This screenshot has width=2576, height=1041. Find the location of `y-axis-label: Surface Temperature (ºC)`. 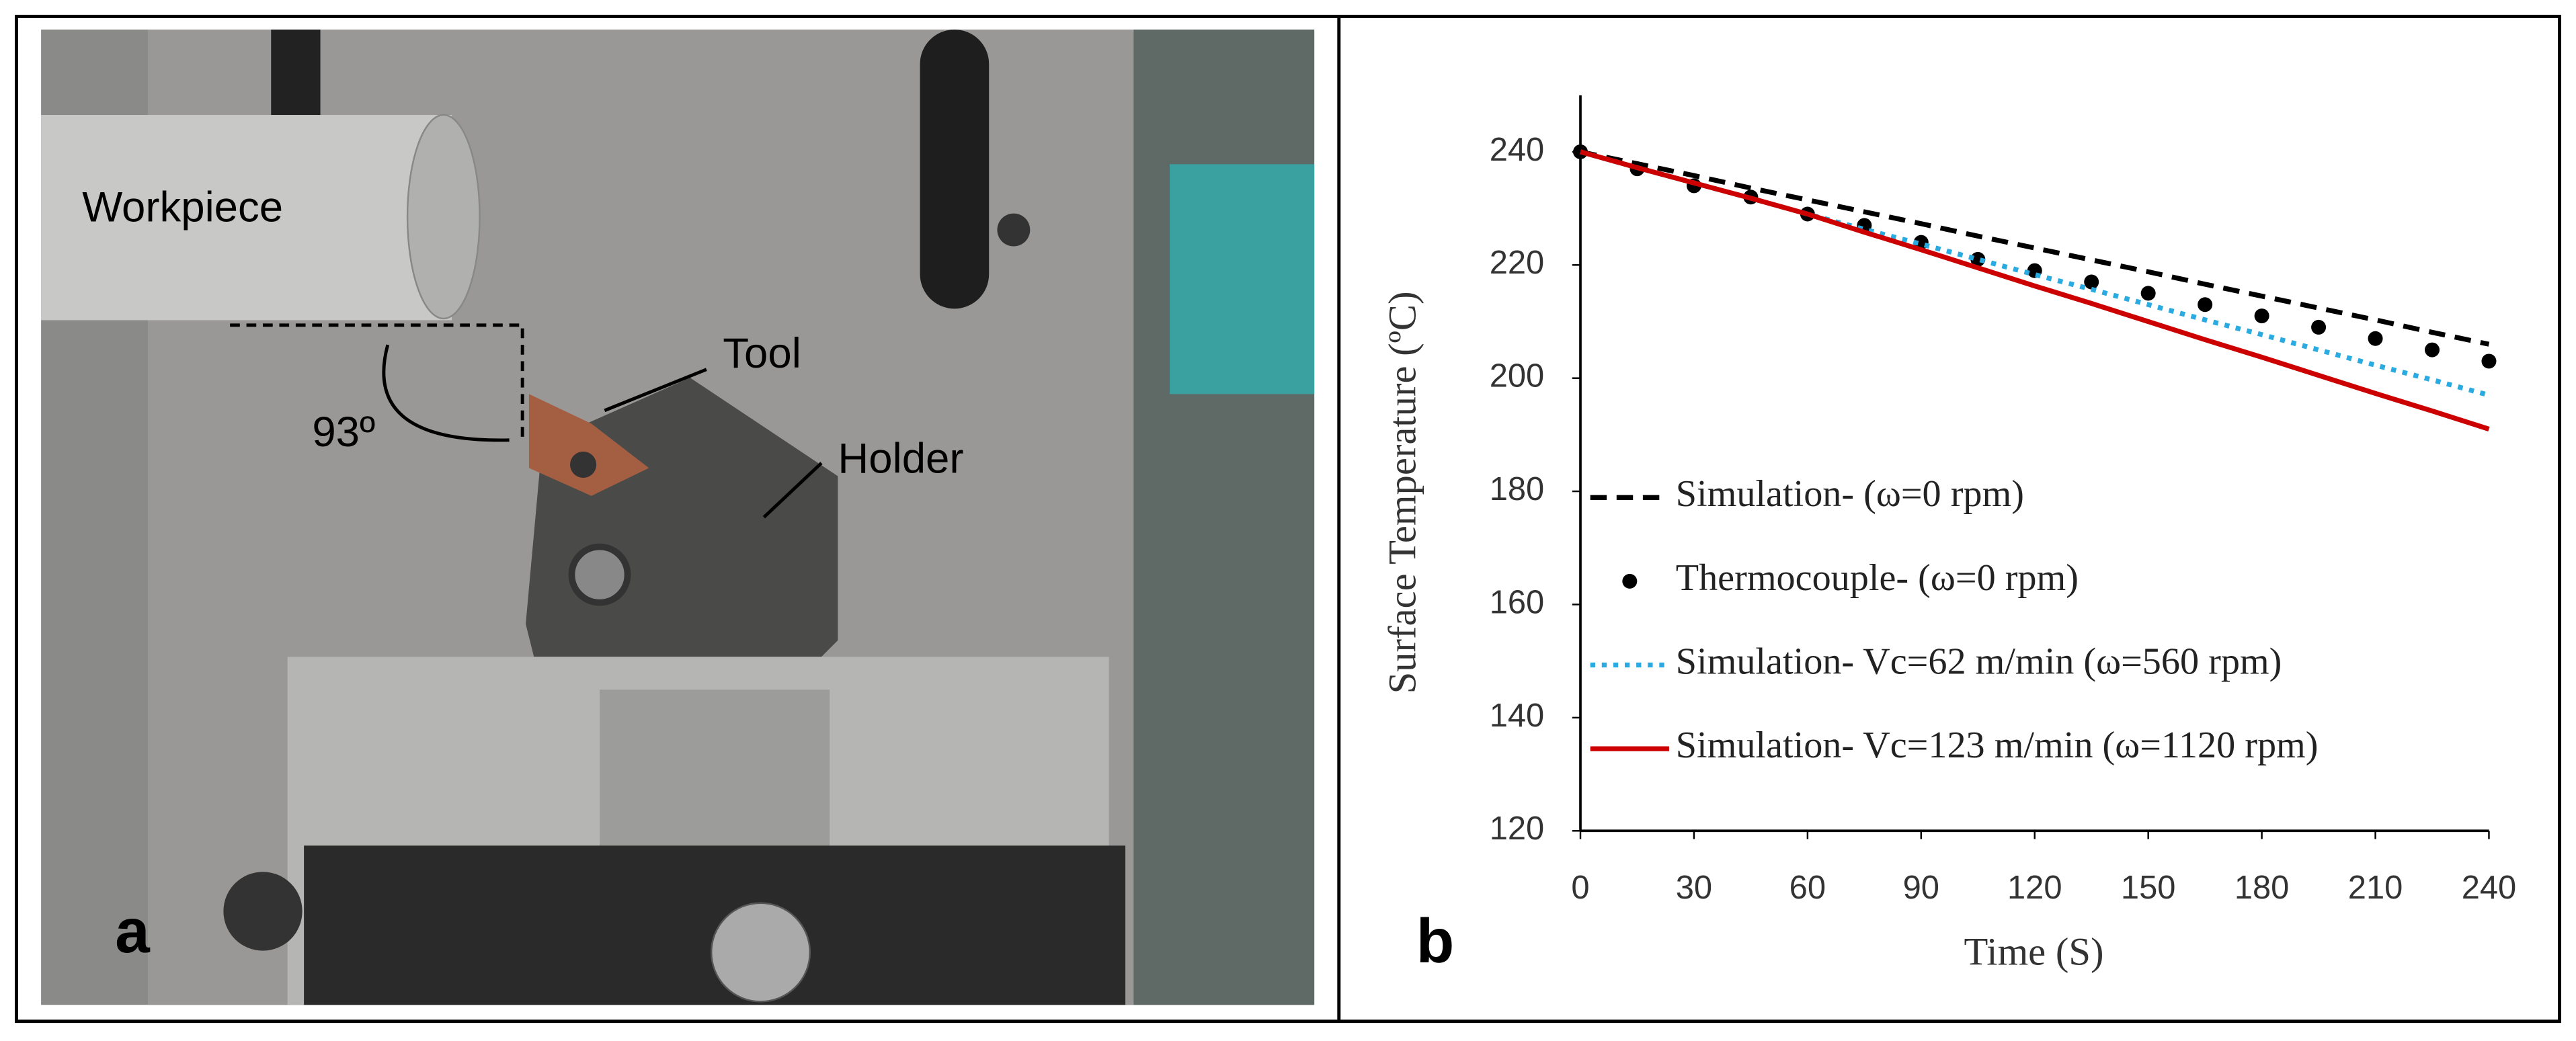

y-axis-label: Surface Temperature (ºC) is located at coordinates (1402, 493).